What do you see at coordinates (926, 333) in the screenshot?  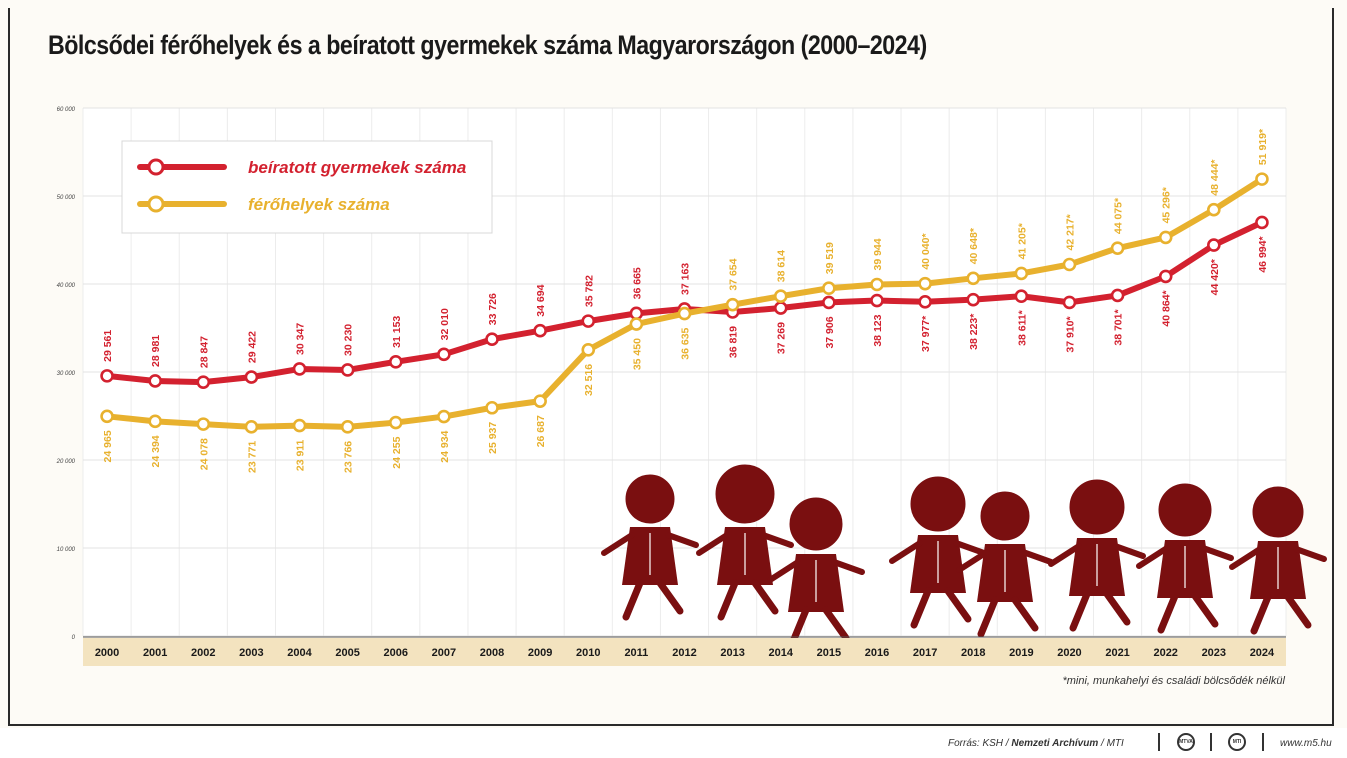 I see `data-label: 37 977*` at bounding box center [926, 333].